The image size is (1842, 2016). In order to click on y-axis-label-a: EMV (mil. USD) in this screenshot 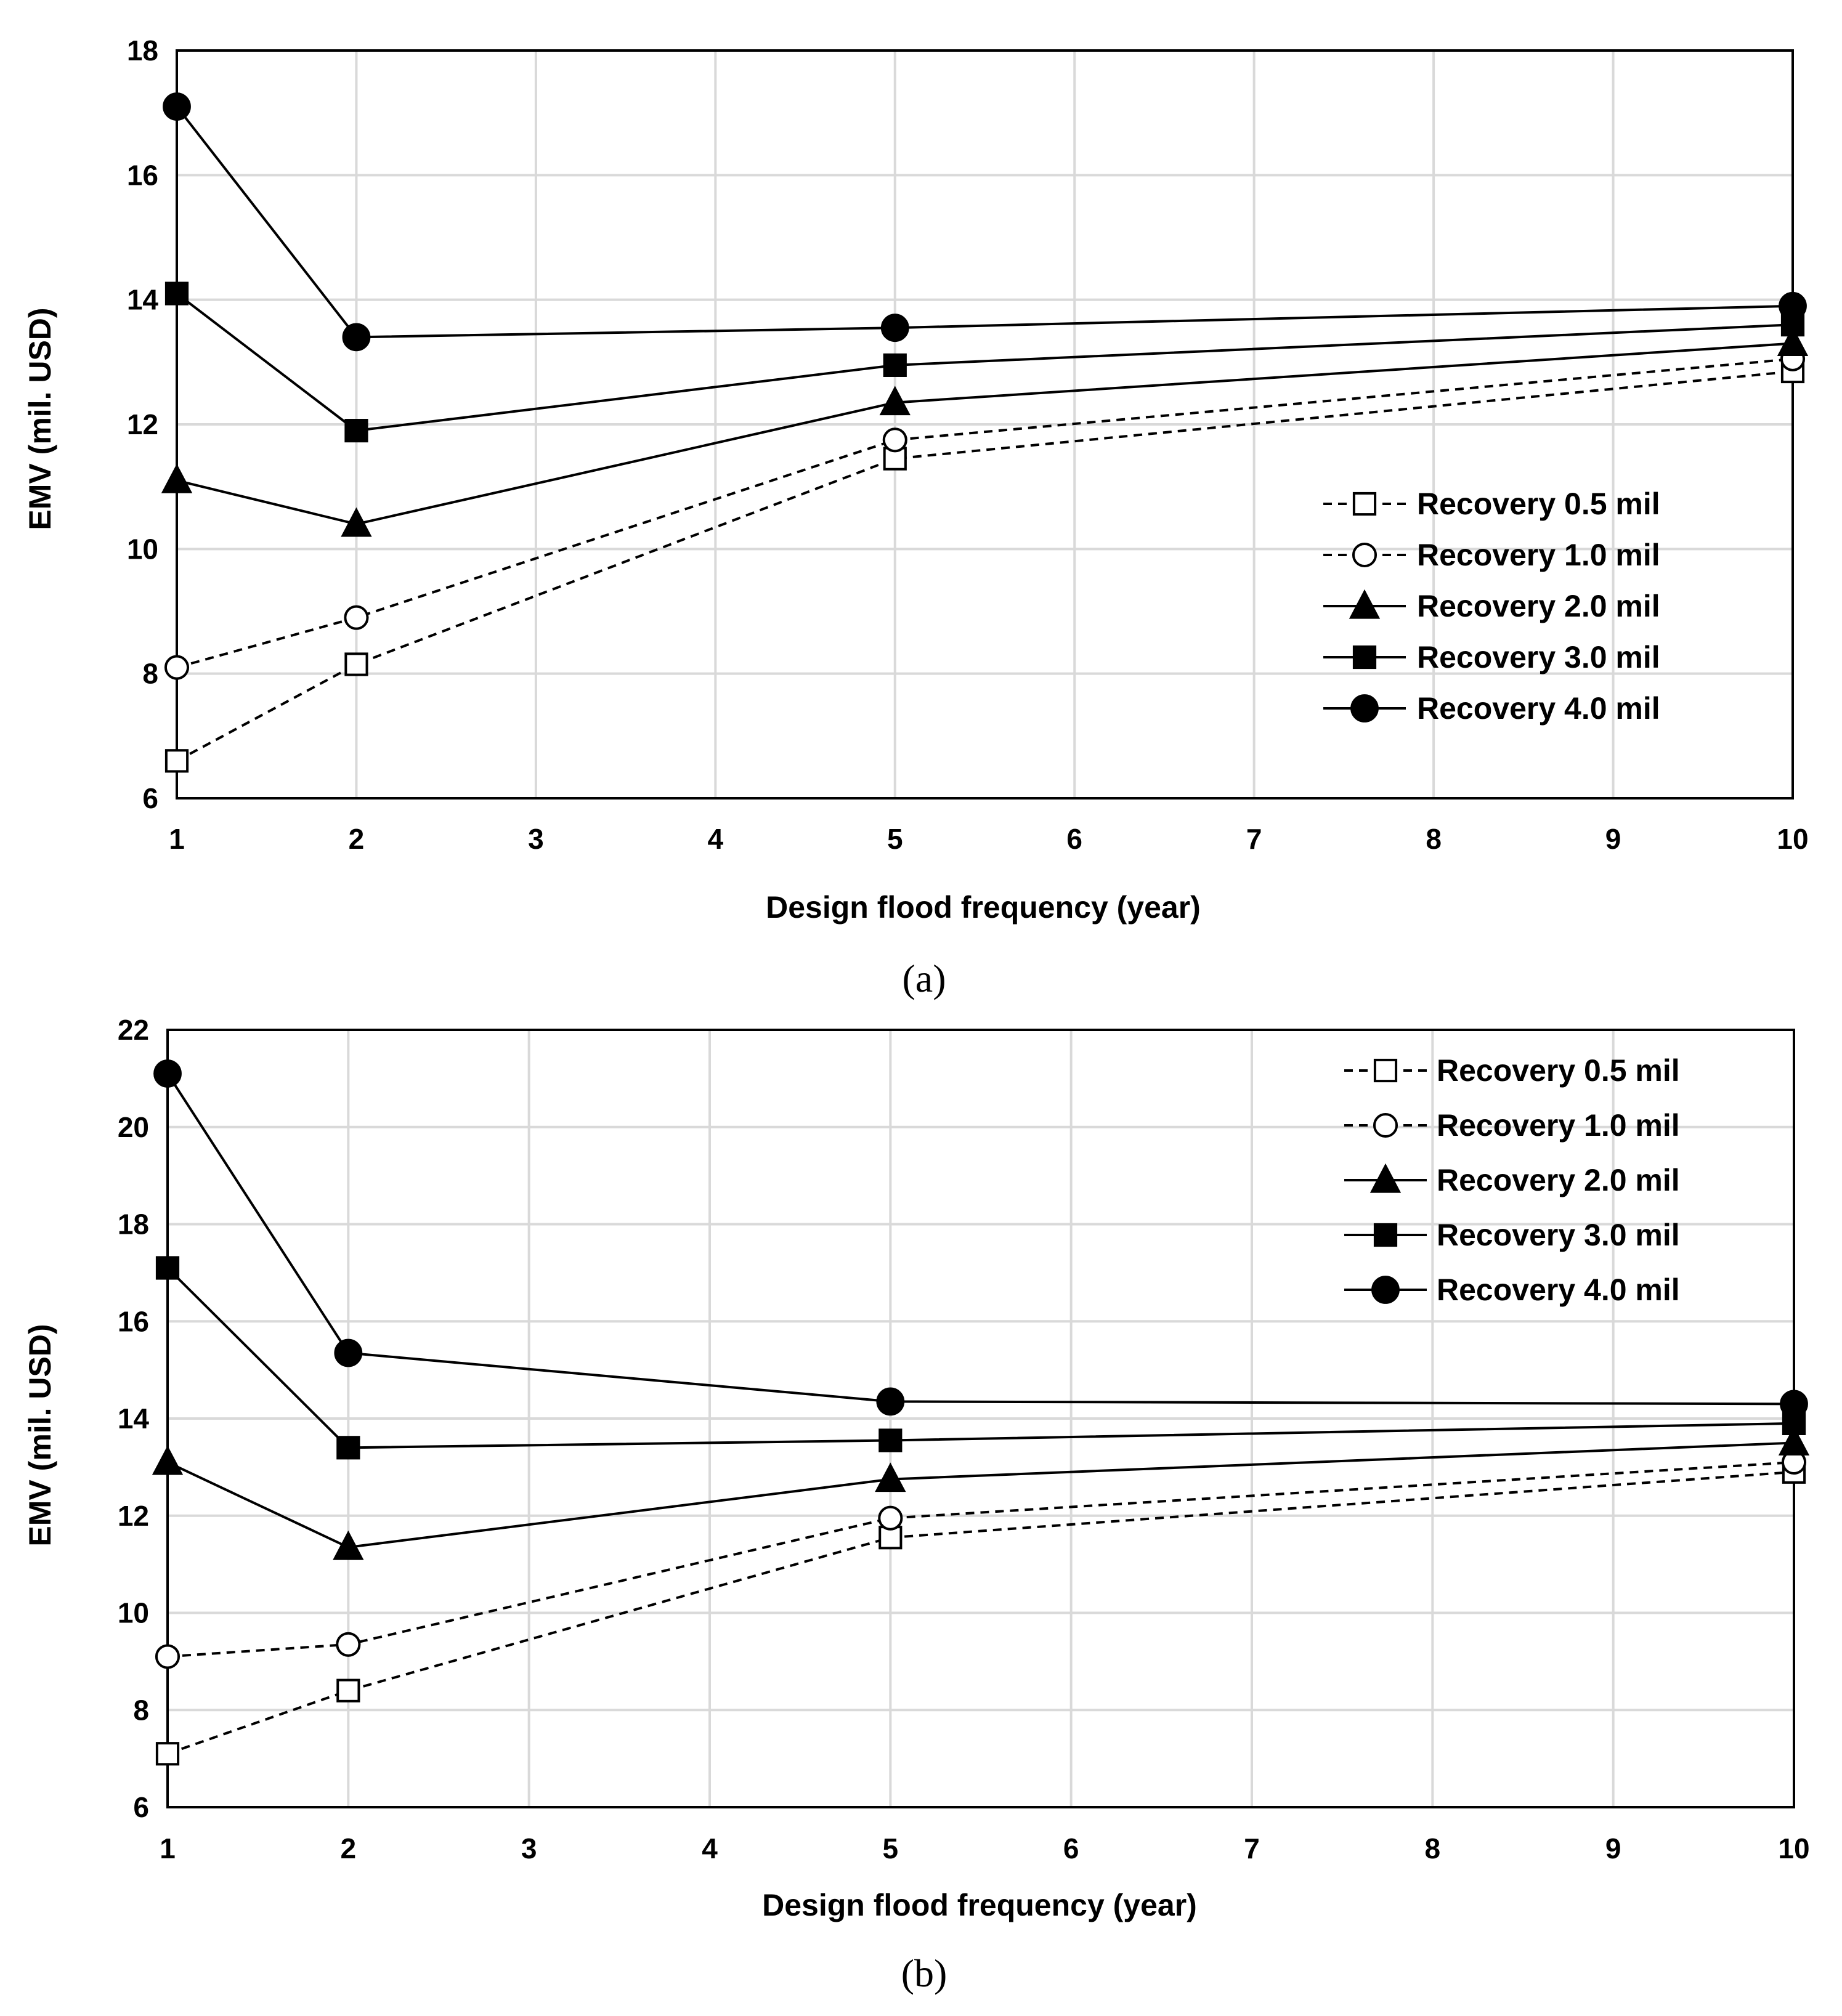, I will do `click(40, 418)`.